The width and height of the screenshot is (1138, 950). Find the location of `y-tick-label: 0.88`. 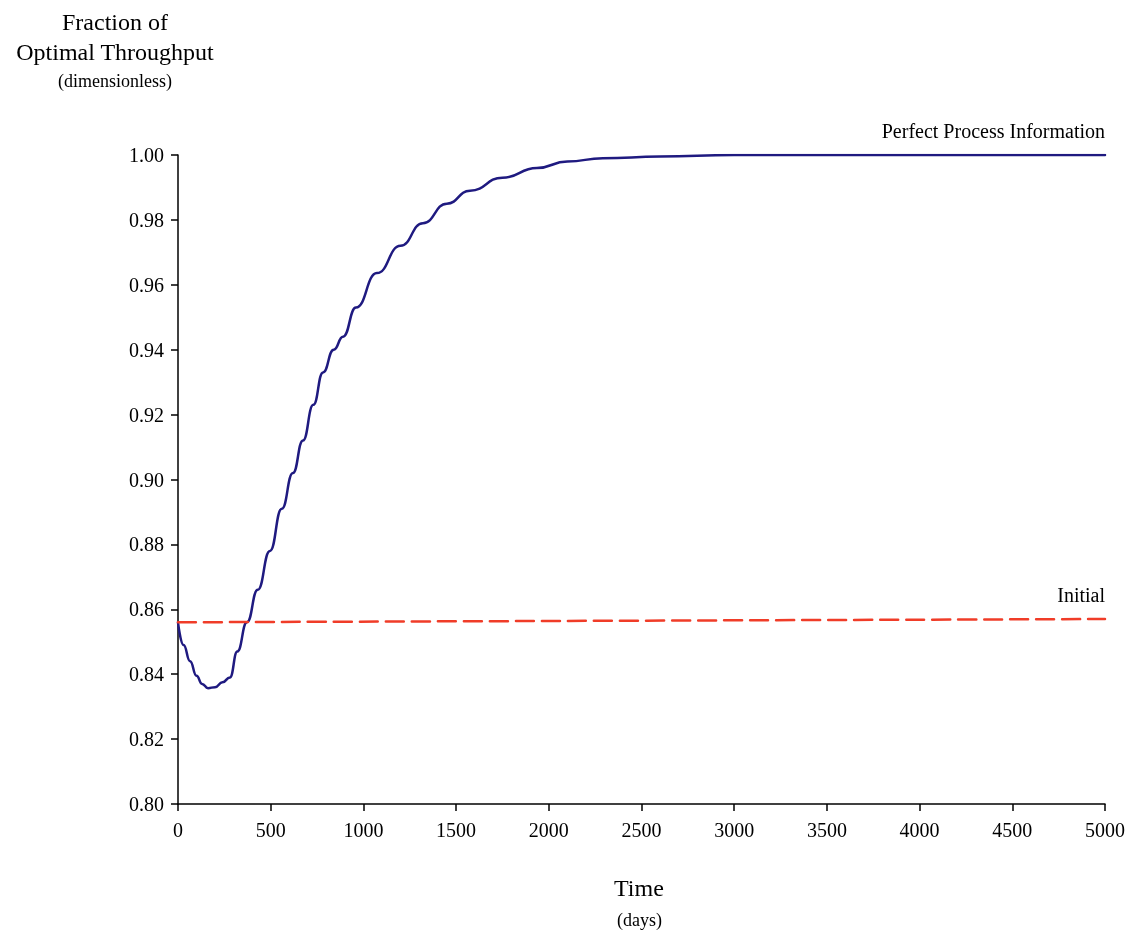

y-tick-label: 0.88 is located at coordinates (146, 544).